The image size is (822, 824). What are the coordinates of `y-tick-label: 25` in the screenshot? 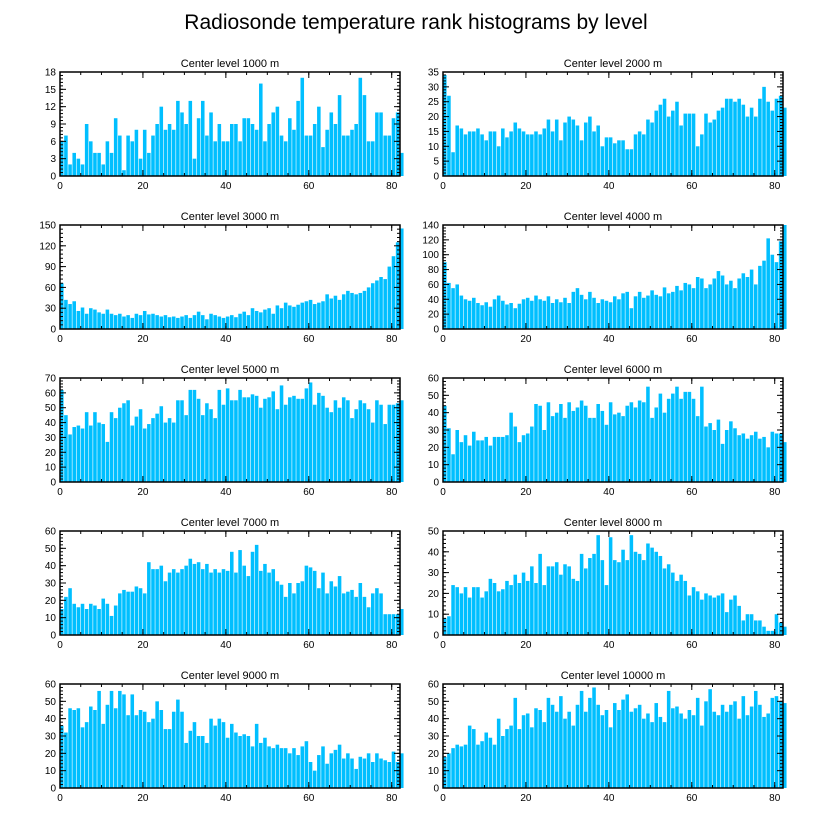 It's located at (434, 102).